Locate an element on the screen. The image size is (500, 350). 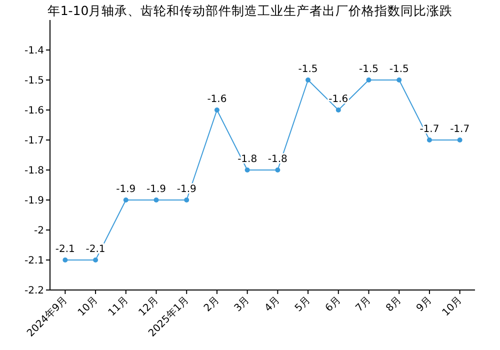
x-tick-label: 5月 is located at coordinates (303, 304).